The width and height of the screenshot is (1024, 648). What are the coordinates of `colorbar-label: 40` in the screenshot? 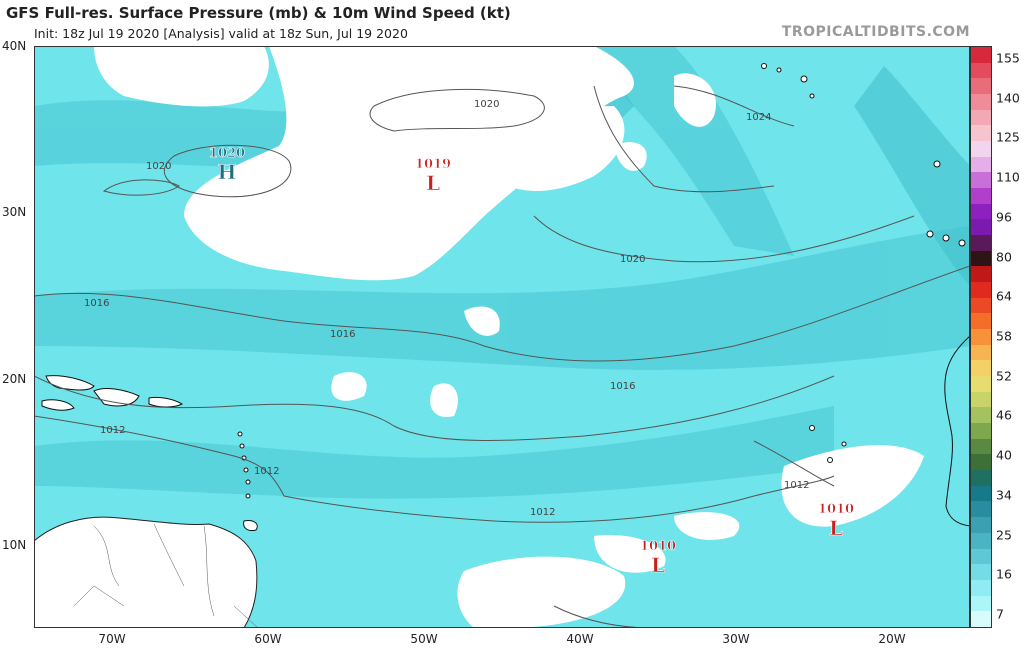 It's located at (1004, 455).